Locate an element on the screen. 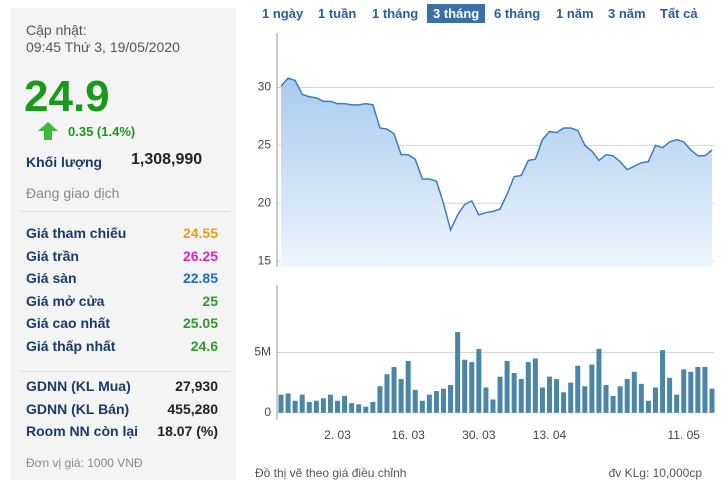 The height and width of the screenshot is (487, 726). y-tick-label: 25 is located at coordinates (265, 145).